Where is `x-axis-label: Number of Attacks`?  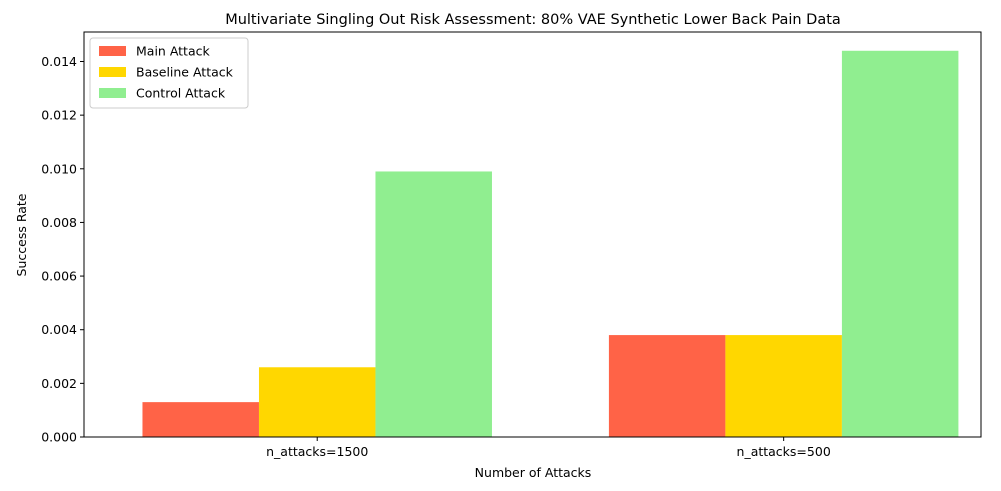
x-axis-label: Number of Attacks is located at coordinates (533, 472).